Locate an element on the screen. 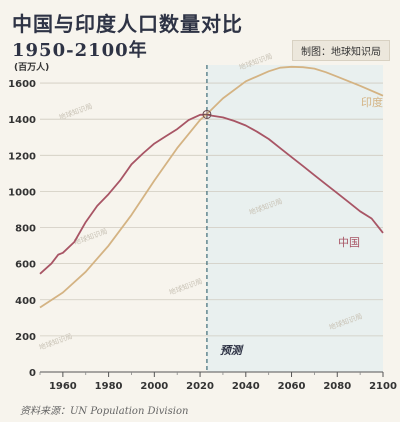 Image resolution: width=400 pixels, height=422 pixels. x-tick-label: 2040 is located at coordinates (246, 386).